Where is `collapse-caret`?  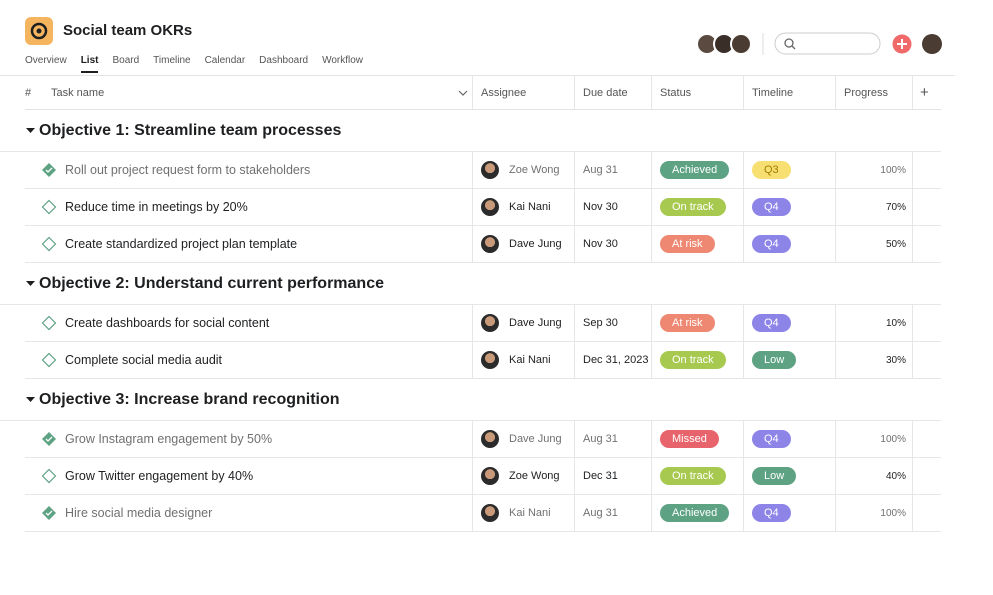 collapse-caret is located at coordinates (30, 130).